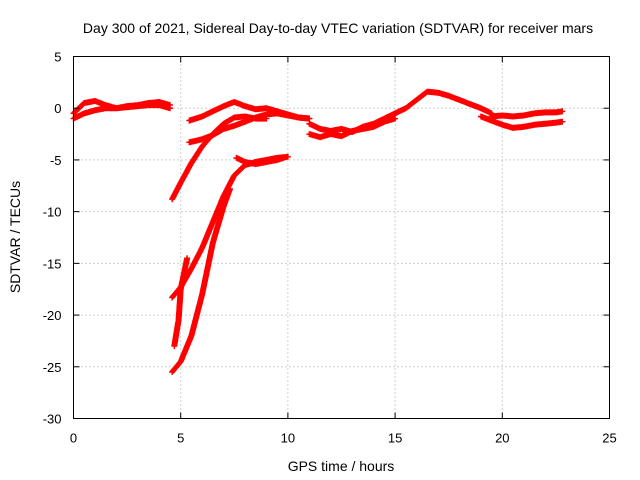 This screenshot has height=480, width=640. What do you see at coordinates (52, 419) in the screenshot?
I see `y-tick-label: -30` at bounding box center [52, 419].